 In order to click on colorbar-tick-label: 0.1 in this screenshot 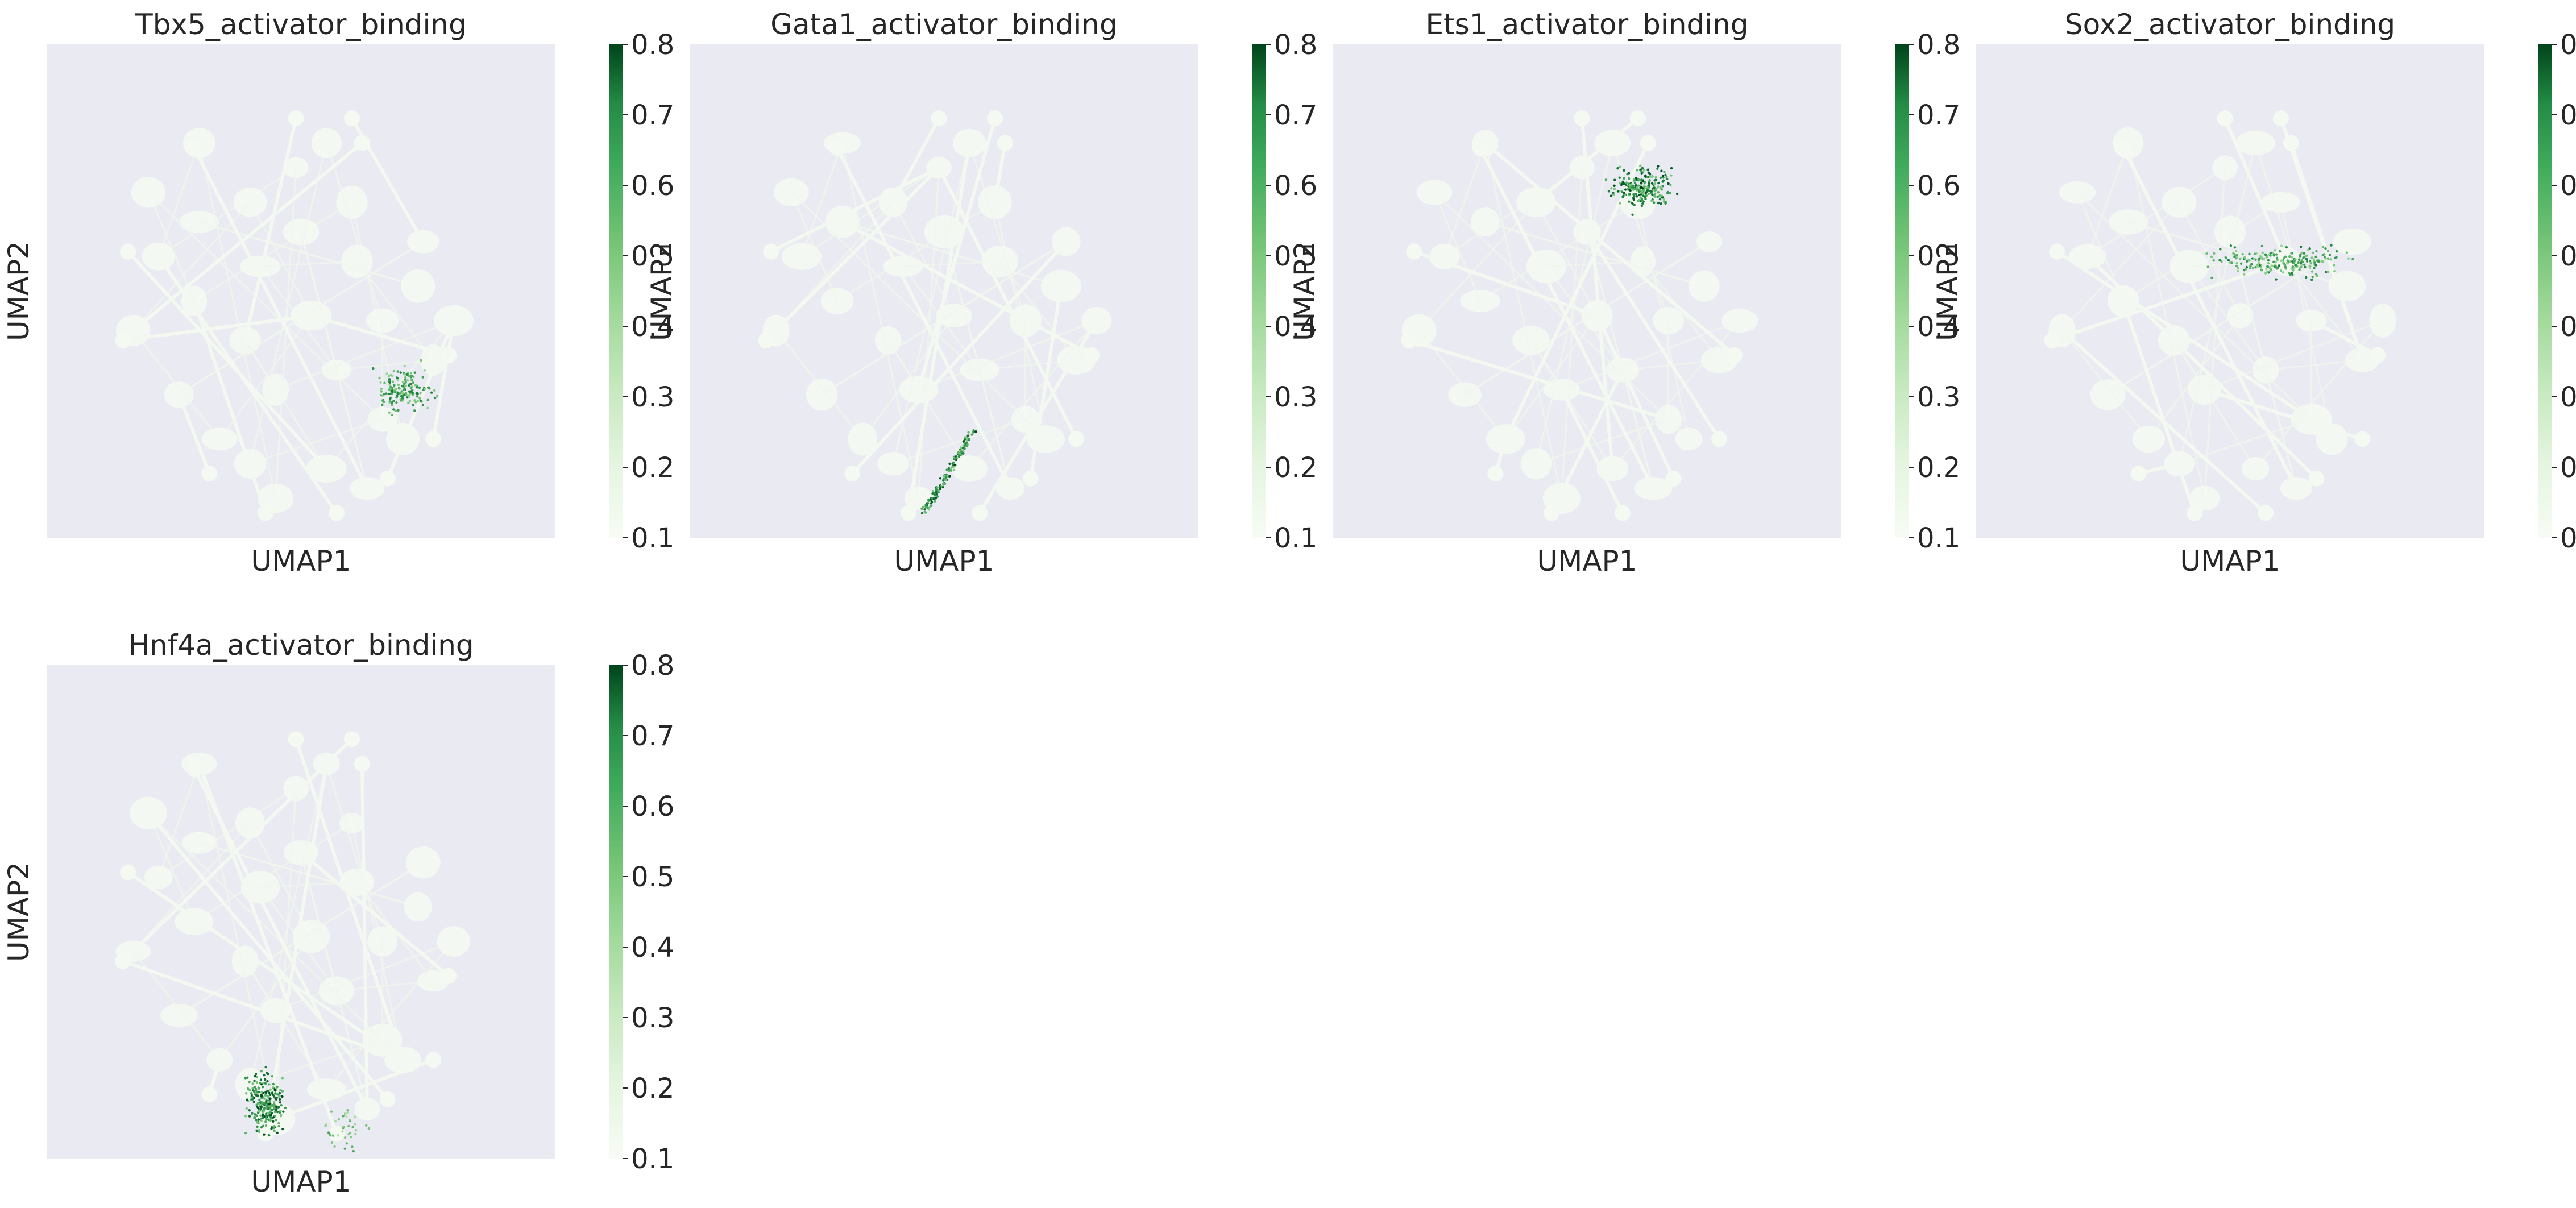, I will do `click(653, 538)`.